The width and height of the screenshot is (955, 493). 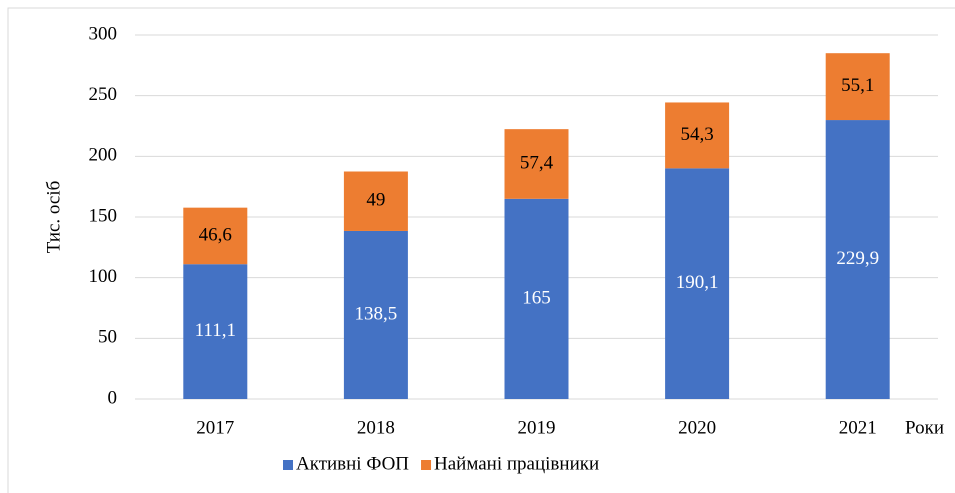 What do you see at coordinates (103, 276) in the screenshot?
I see `y-tick-label: 100` at bounding box center [103, 276].